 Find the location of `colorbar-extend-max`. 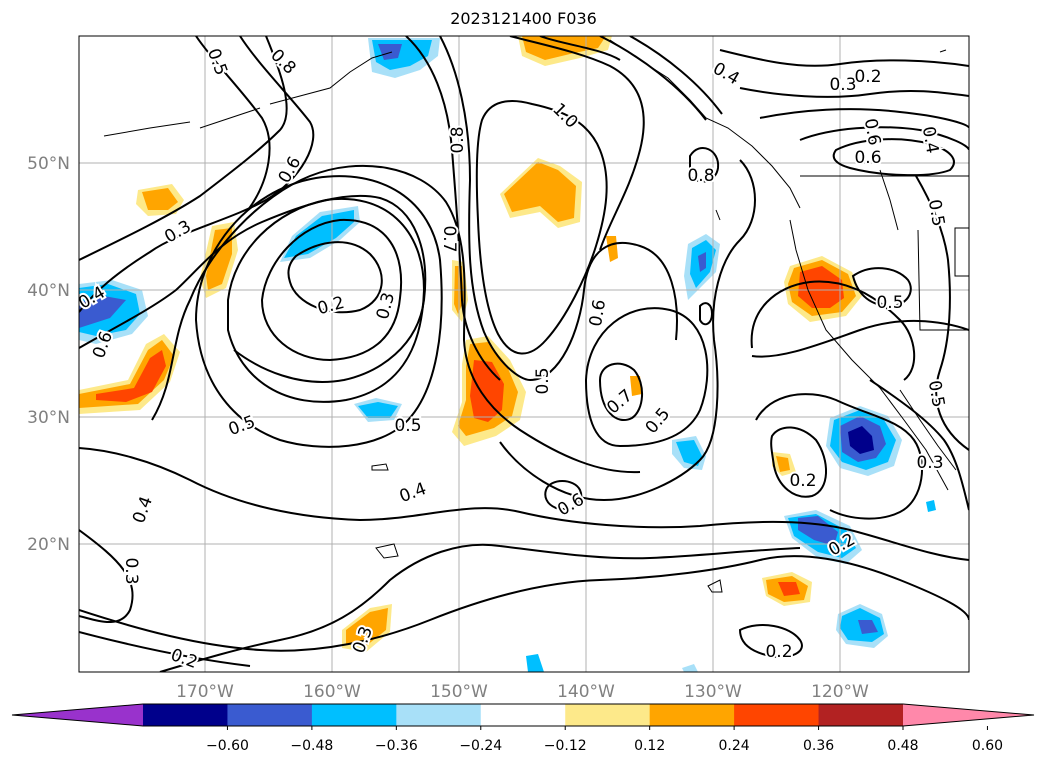

colorbar-extend-max is located at coordinates (968, 715).